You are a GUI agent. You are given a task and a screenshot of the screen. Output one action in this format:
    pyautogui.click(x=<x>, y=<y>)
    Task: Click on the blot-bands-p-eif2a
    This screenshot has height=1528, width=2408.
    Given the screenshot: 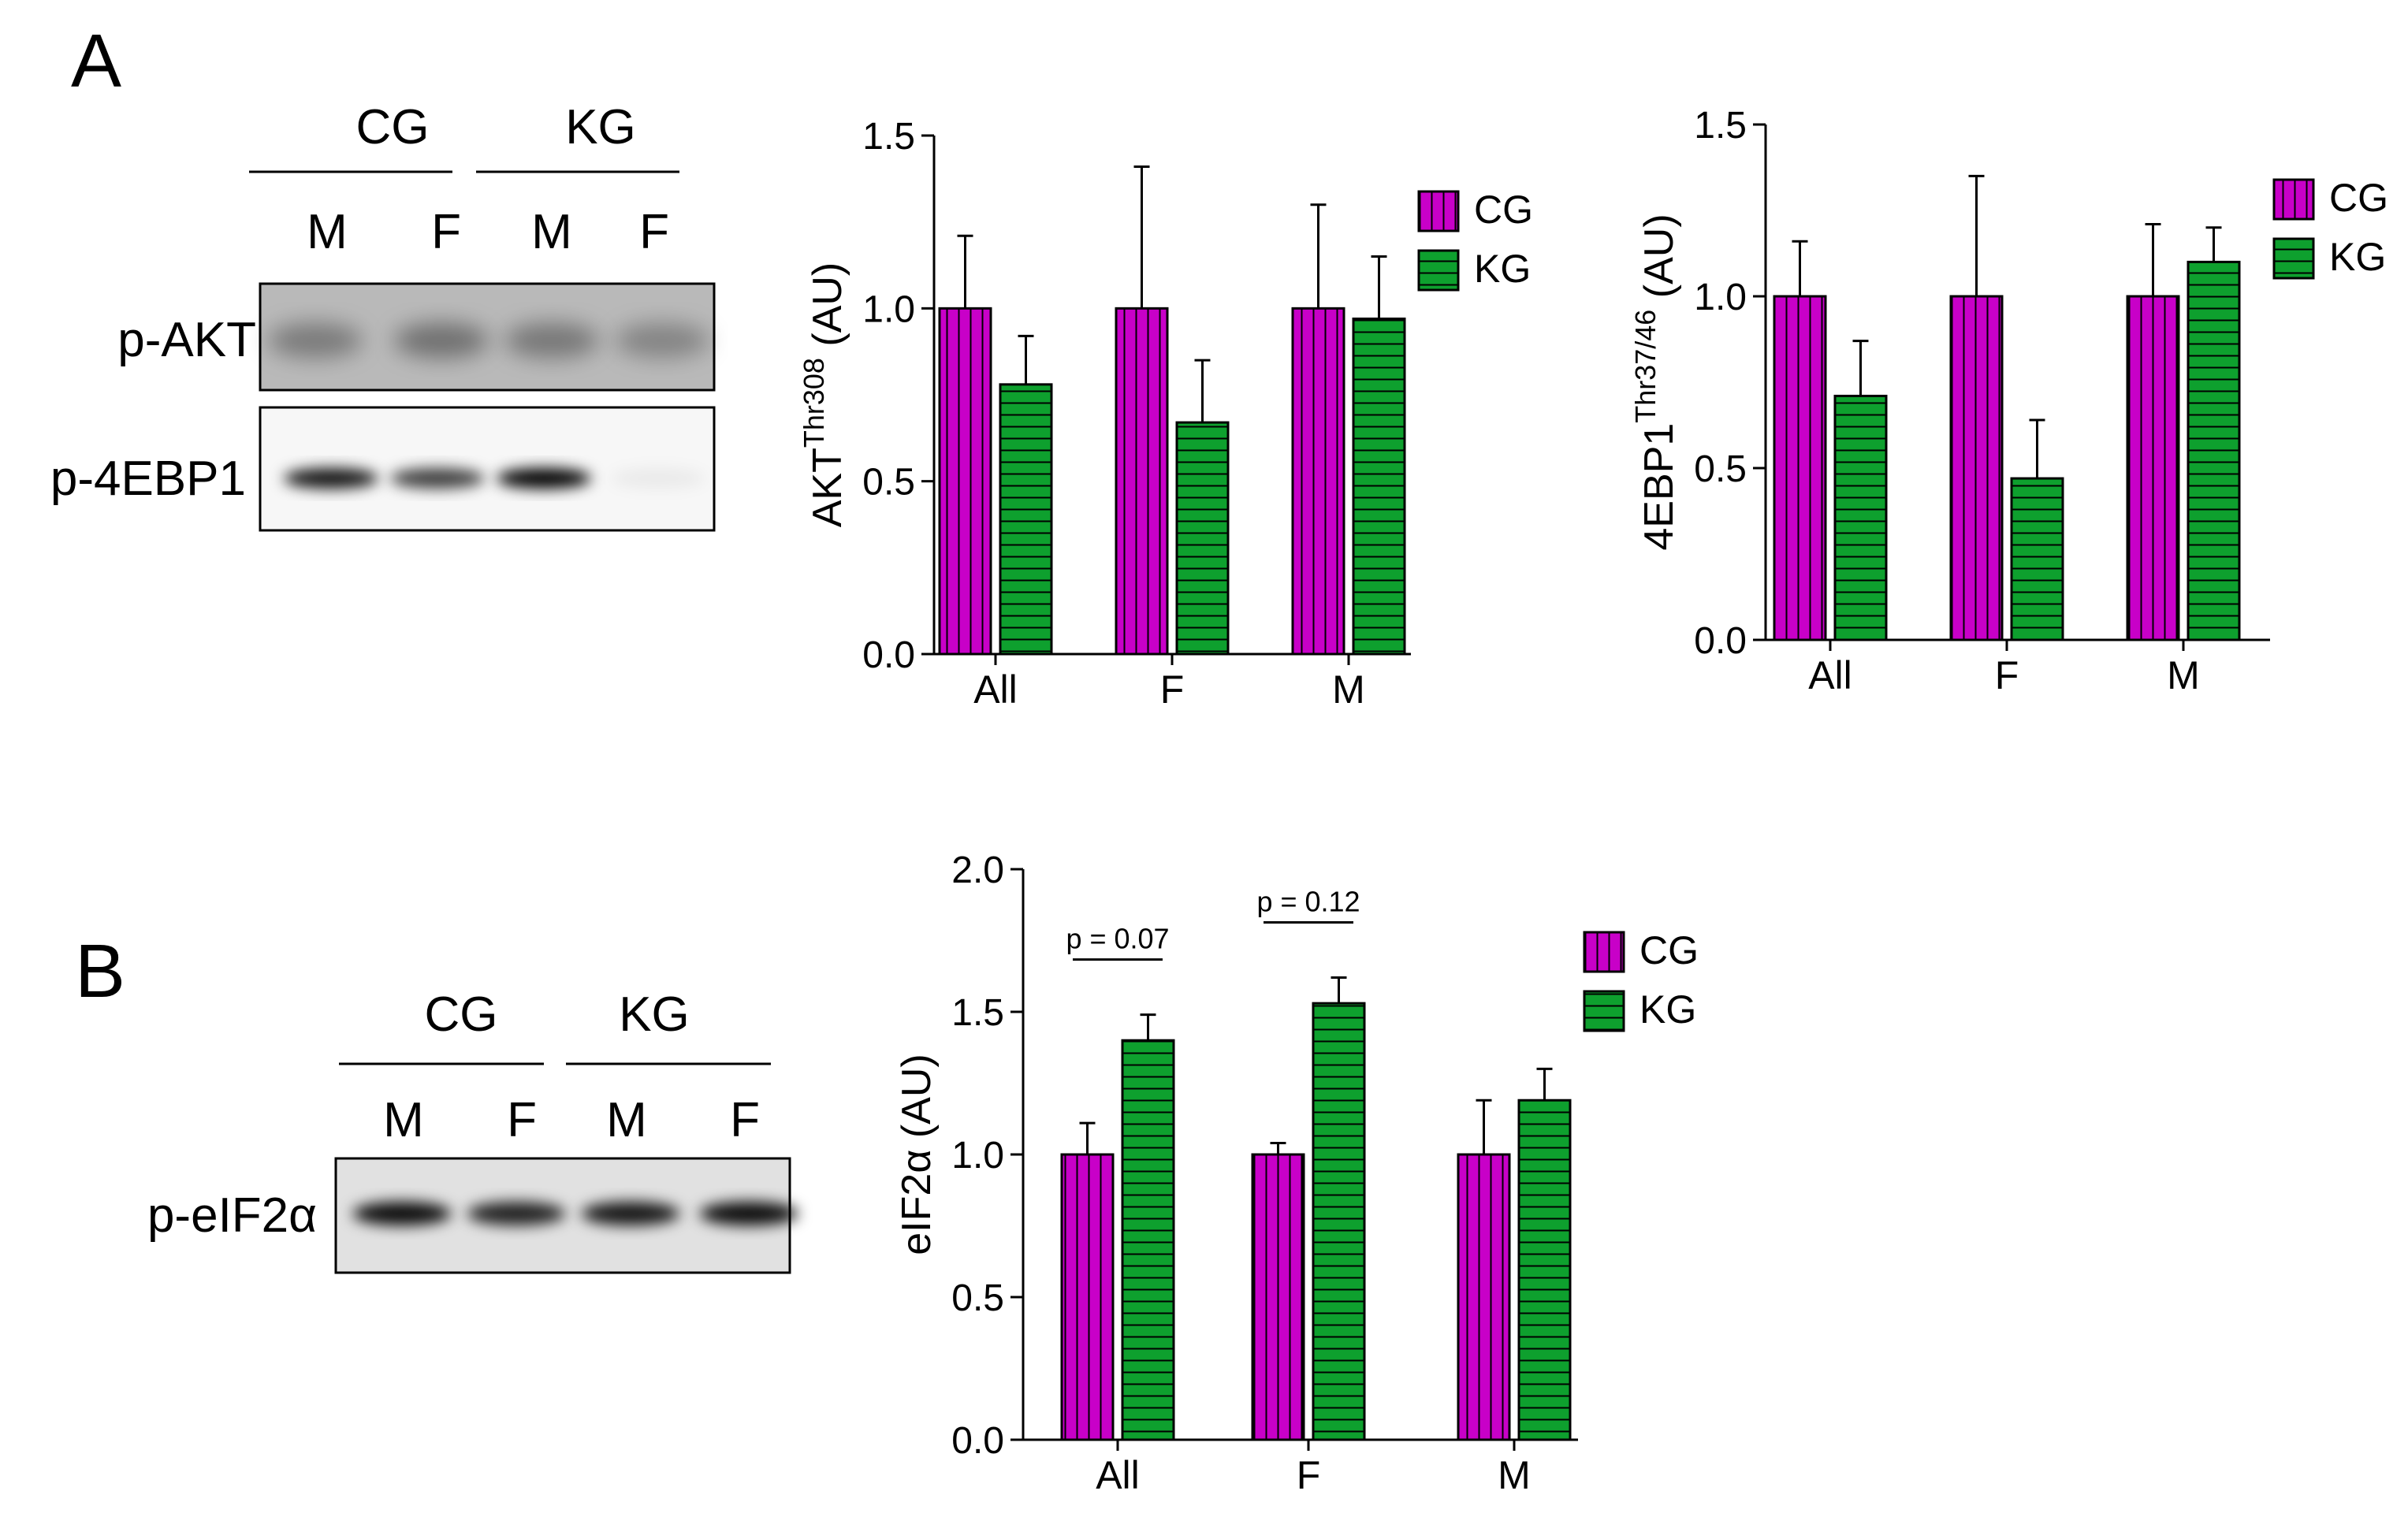 What is the action you would take?
    pyautogui.click(x=575, y=1214)
    